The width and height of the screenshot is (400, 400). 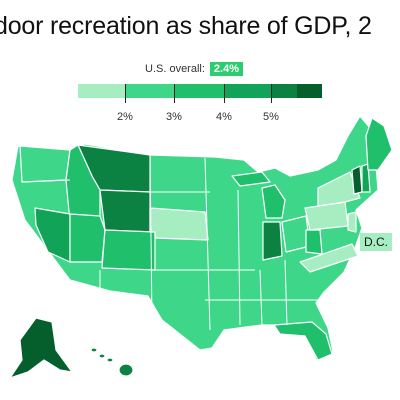 What do you see at coordinates (45, 164) in the screenshot?
I see `state-washington` at bounding box center [45, 164].